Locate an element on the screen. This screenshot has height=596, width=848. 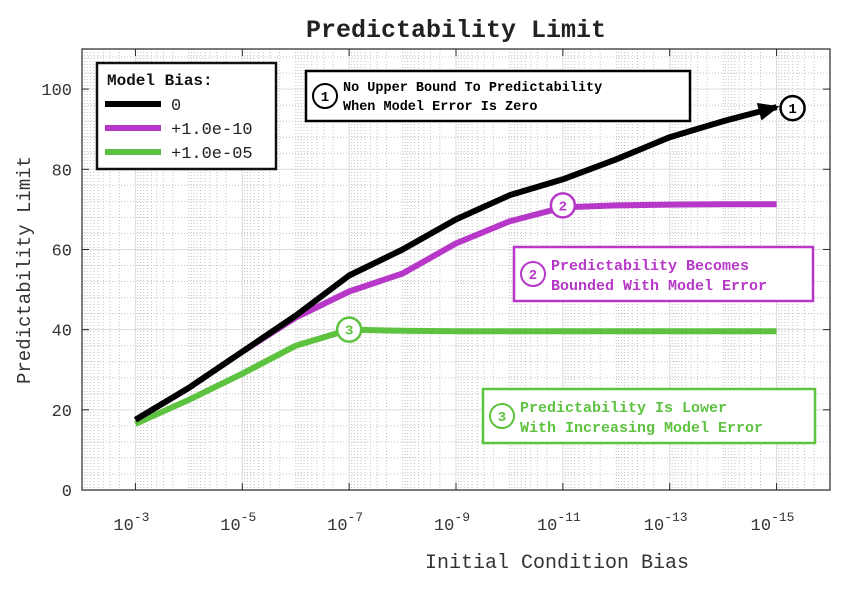
y-tick-label: 80 is located at coordinates (62, 171).